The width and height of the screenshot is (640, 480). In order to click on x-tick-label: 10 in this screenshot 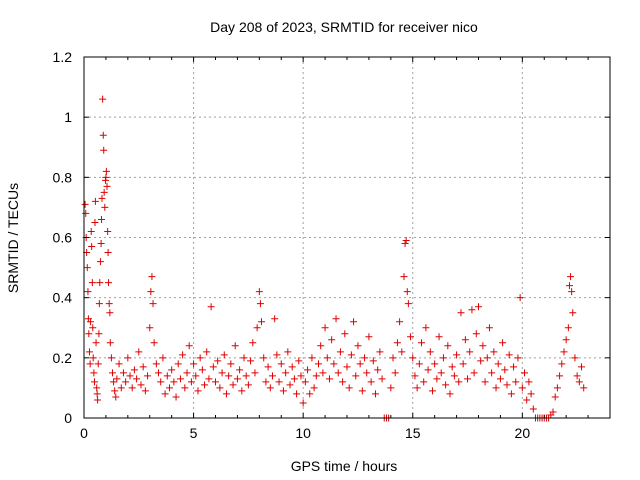, I will do `click(303, 433)`.